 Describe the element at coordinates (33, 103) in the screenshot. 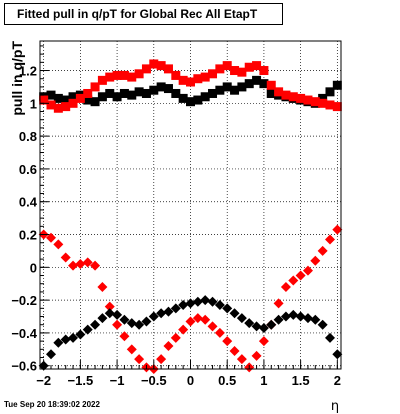

I see `y-tick-label: 1` at that location.